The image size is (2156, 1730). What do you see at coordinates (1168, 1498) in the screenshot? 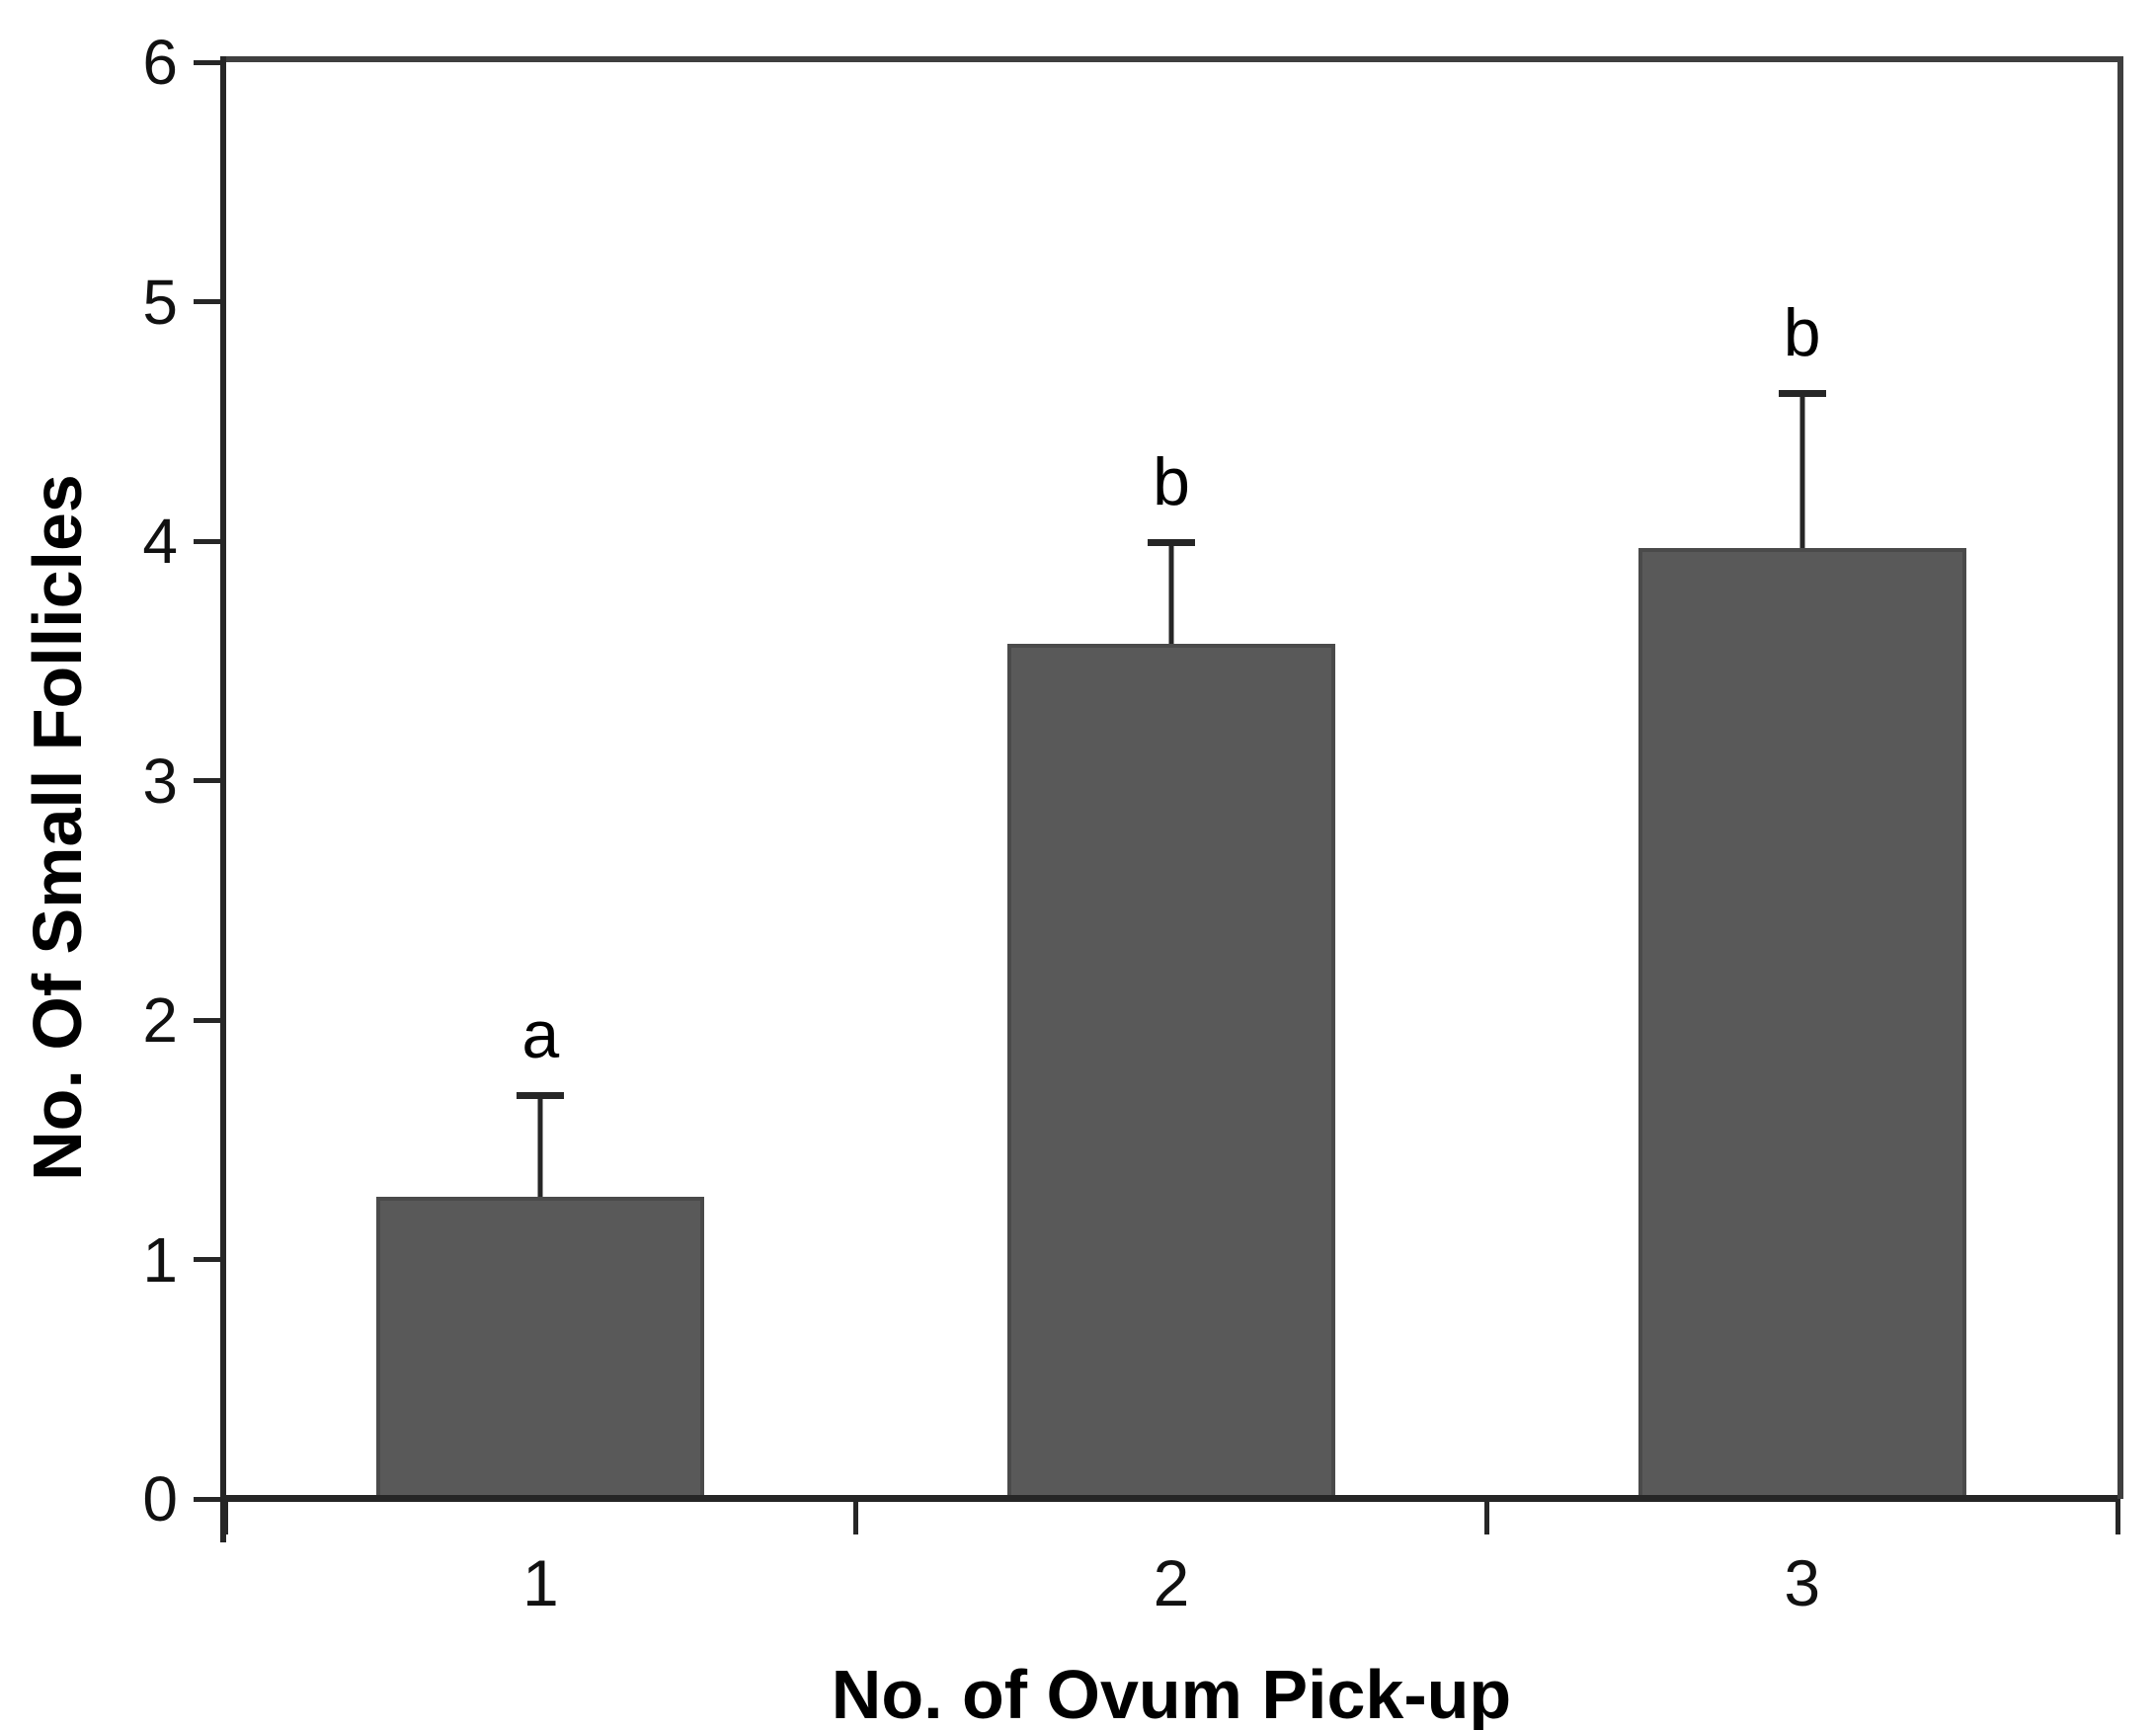
I see `x-axis-line` at bounding box center [1168, 1498].